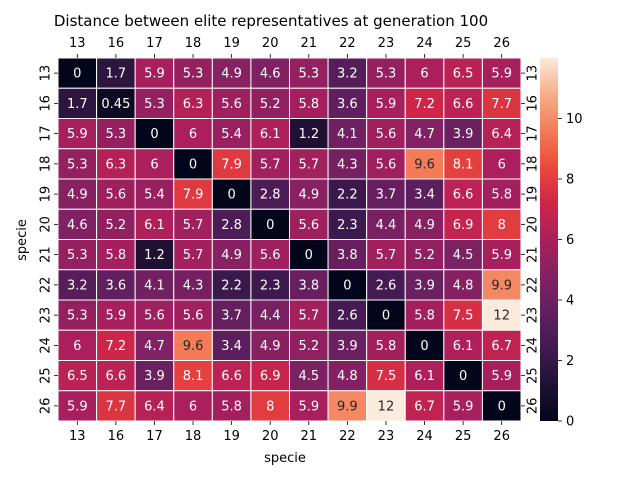  What do you see at coordinates (270, 43) in the screenshot?
I see `x-tick-label-top: 20` at bounding box center [270, 43].